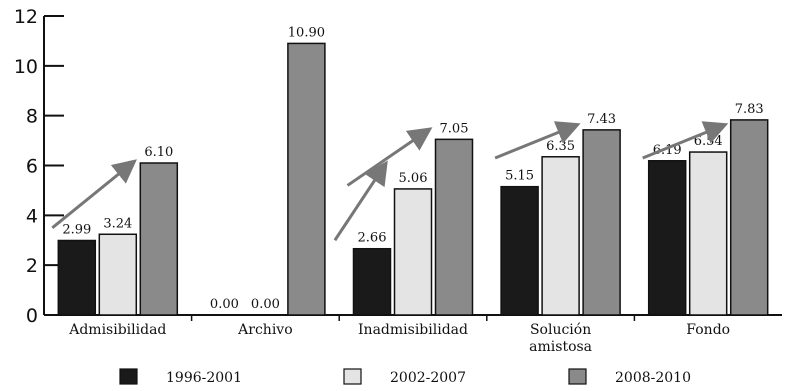 The height and width of the screenshot is (391, 792). I want to click on x-category-label: Admisibilidad, so click(117, 330).